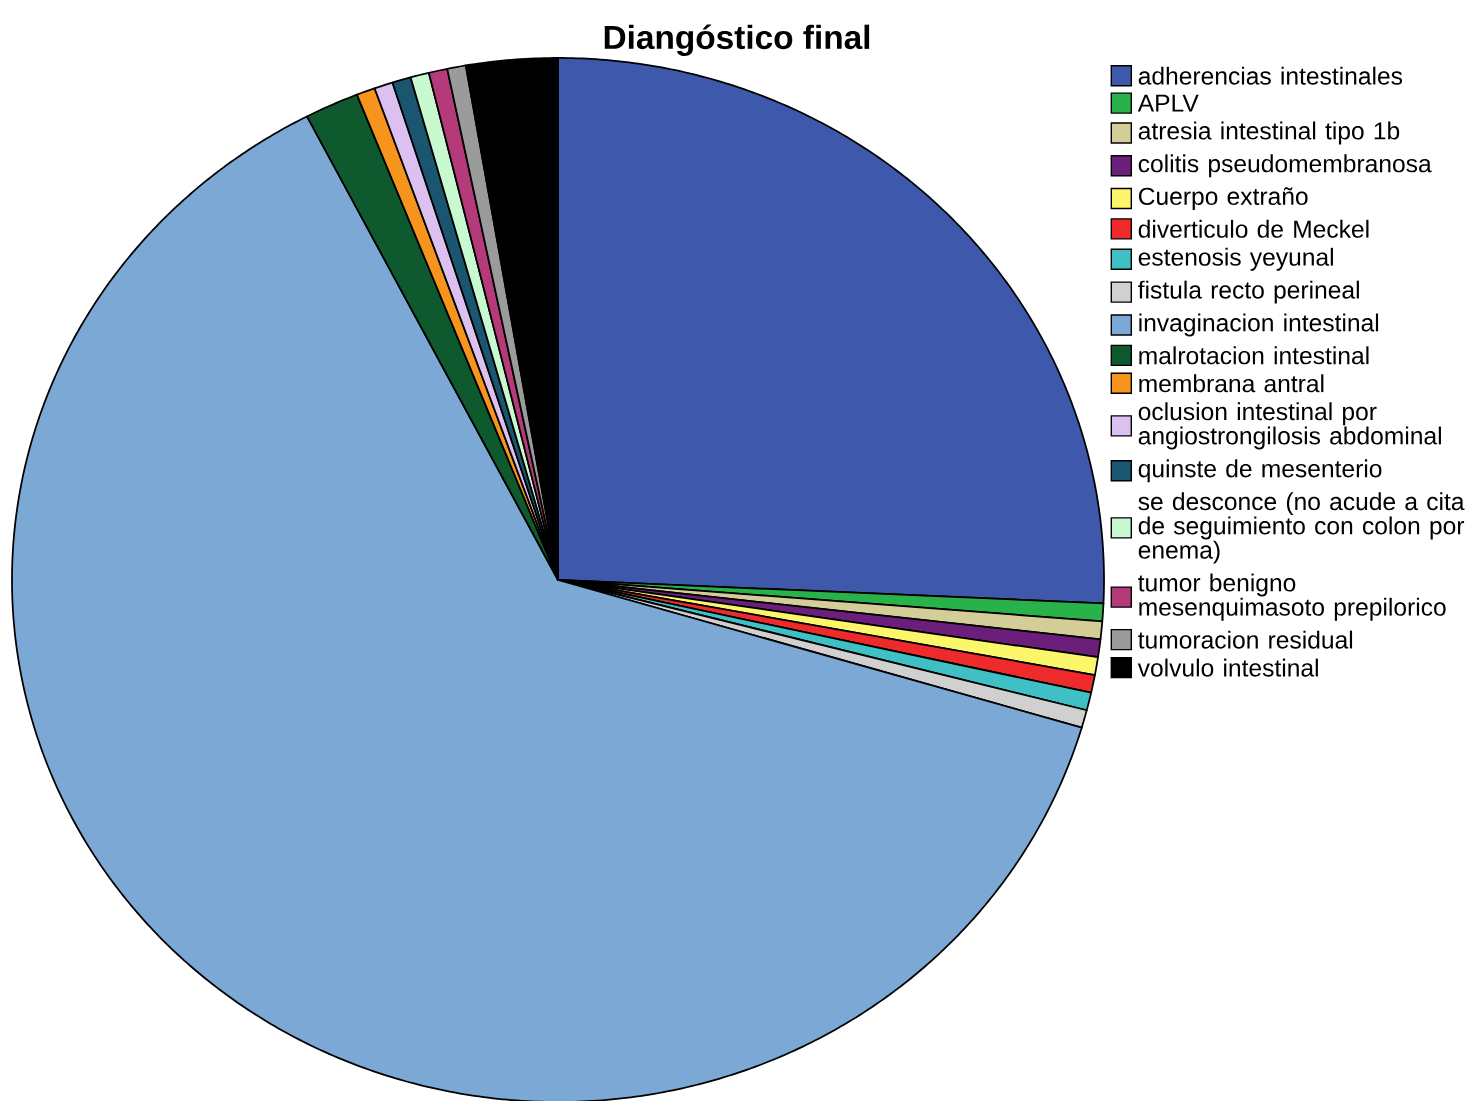 The height and width of the screenshot is (1101, 1475). I want to click on legend-label: malrotacion intestinal, so click(1254, 355).